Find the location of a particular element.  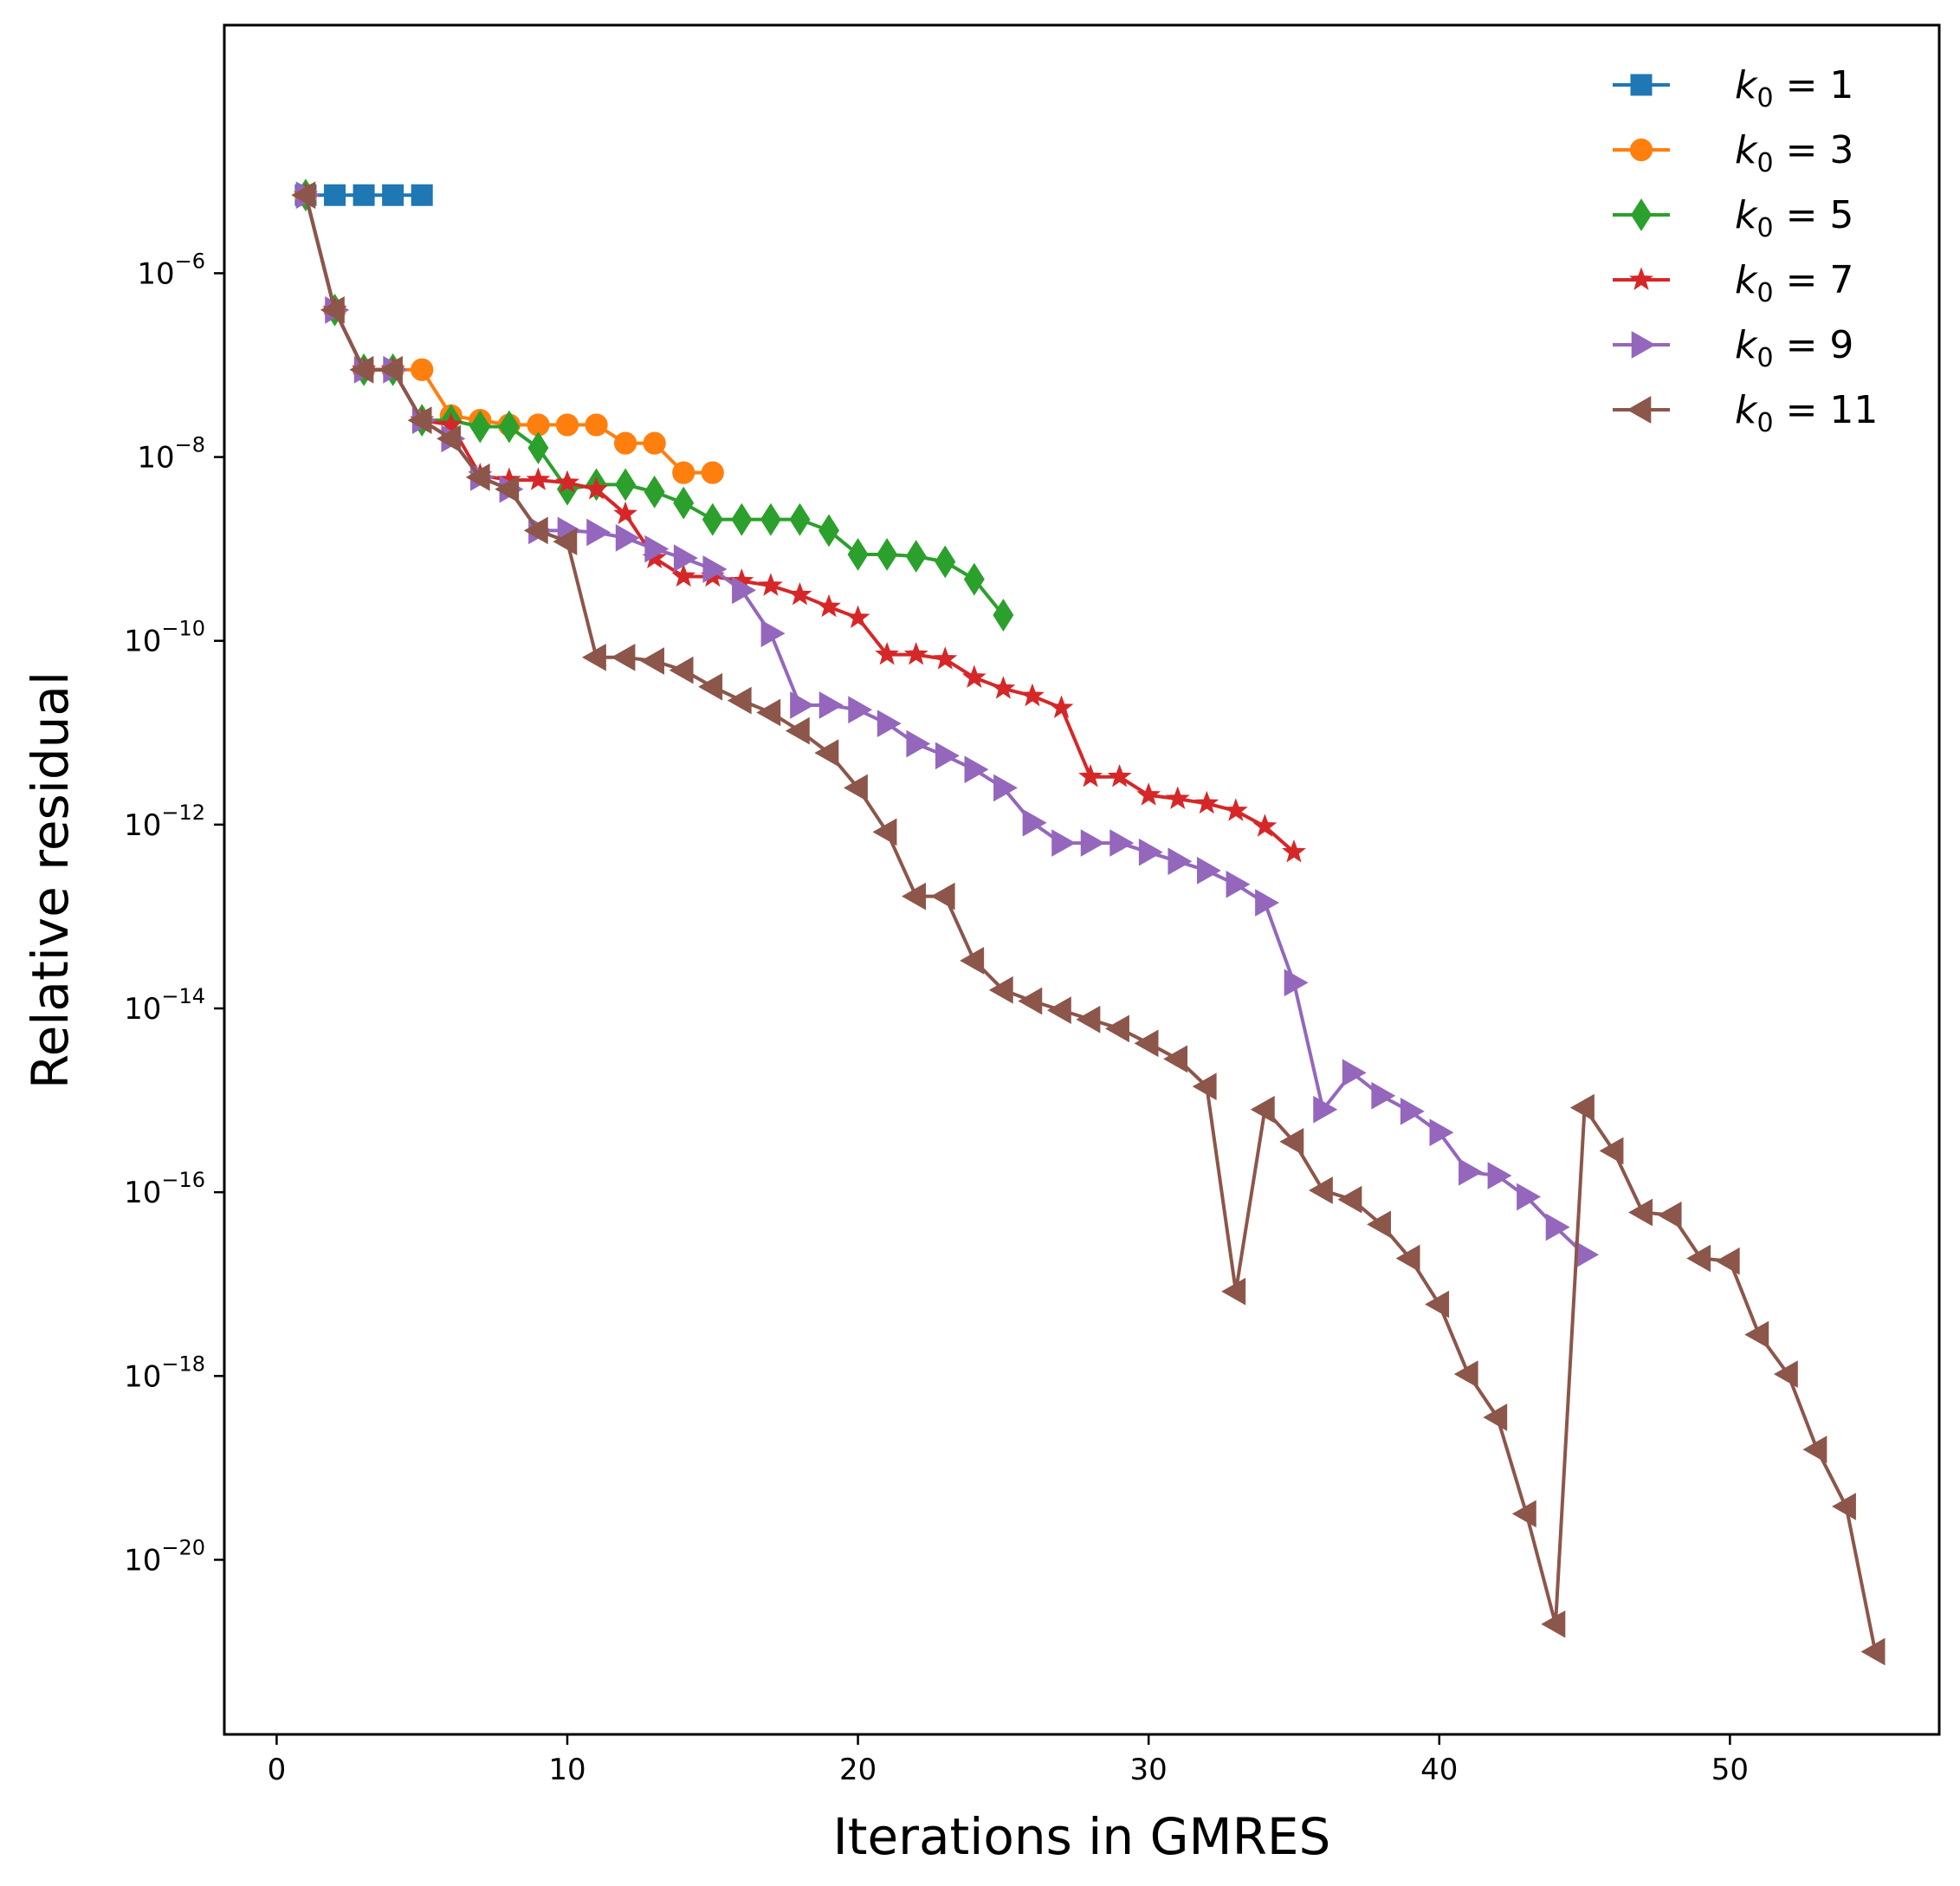

legend-item: k0 = 1 is located at coordinates (1733, 88).